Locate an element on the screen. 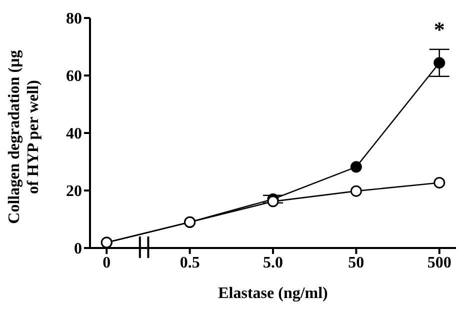 The height and width of the screenshot is (316, 474). y-tick-label: 40 is located at coordinates (74, 134).